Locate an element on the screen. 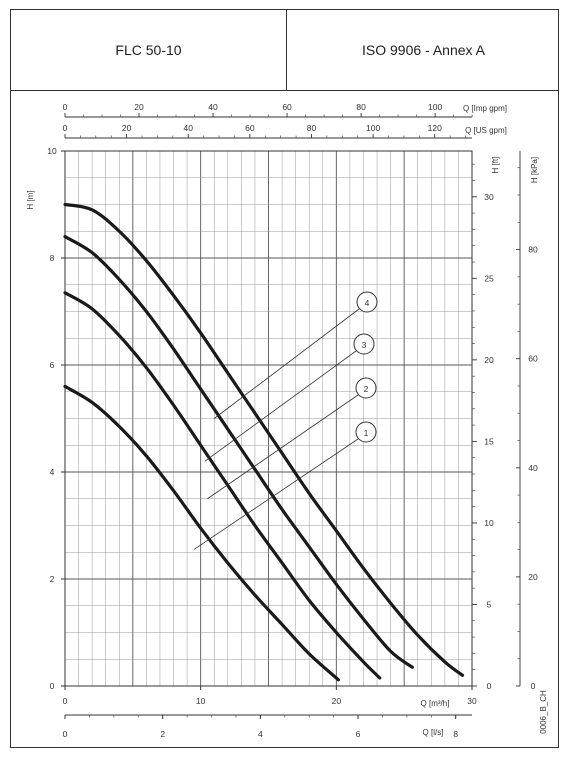 The image size is (570, 757). ft-tick-label: 0 is located at coordinates (489, 686).